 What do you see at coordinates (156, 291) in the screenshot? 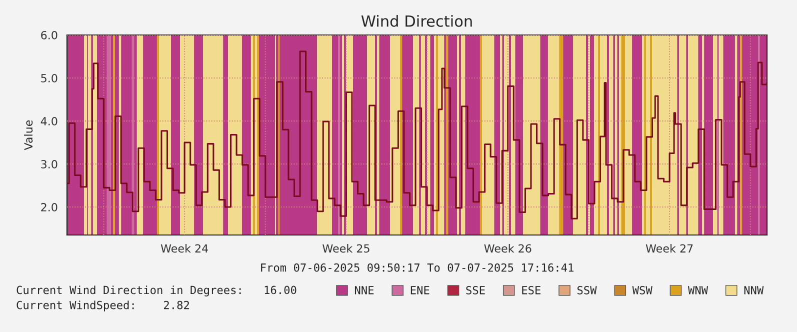
I see `text: Current Wind Direction in Degrees: 16.00` at bounding box center [156, 291].